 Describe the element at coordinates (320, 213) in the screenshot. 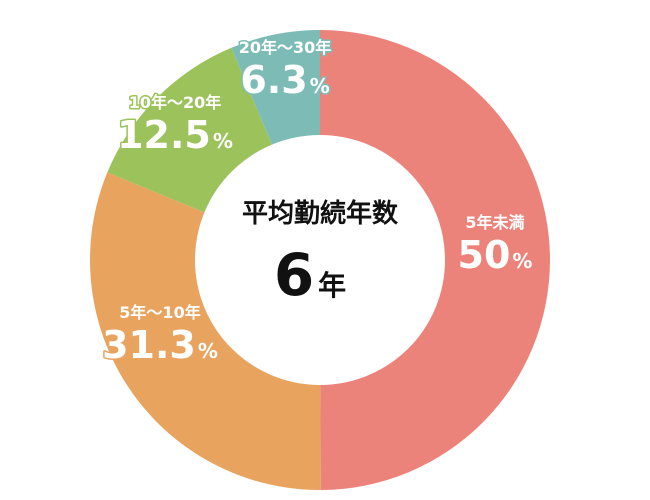

I see `center-title: 平均勤続年数` at that location.